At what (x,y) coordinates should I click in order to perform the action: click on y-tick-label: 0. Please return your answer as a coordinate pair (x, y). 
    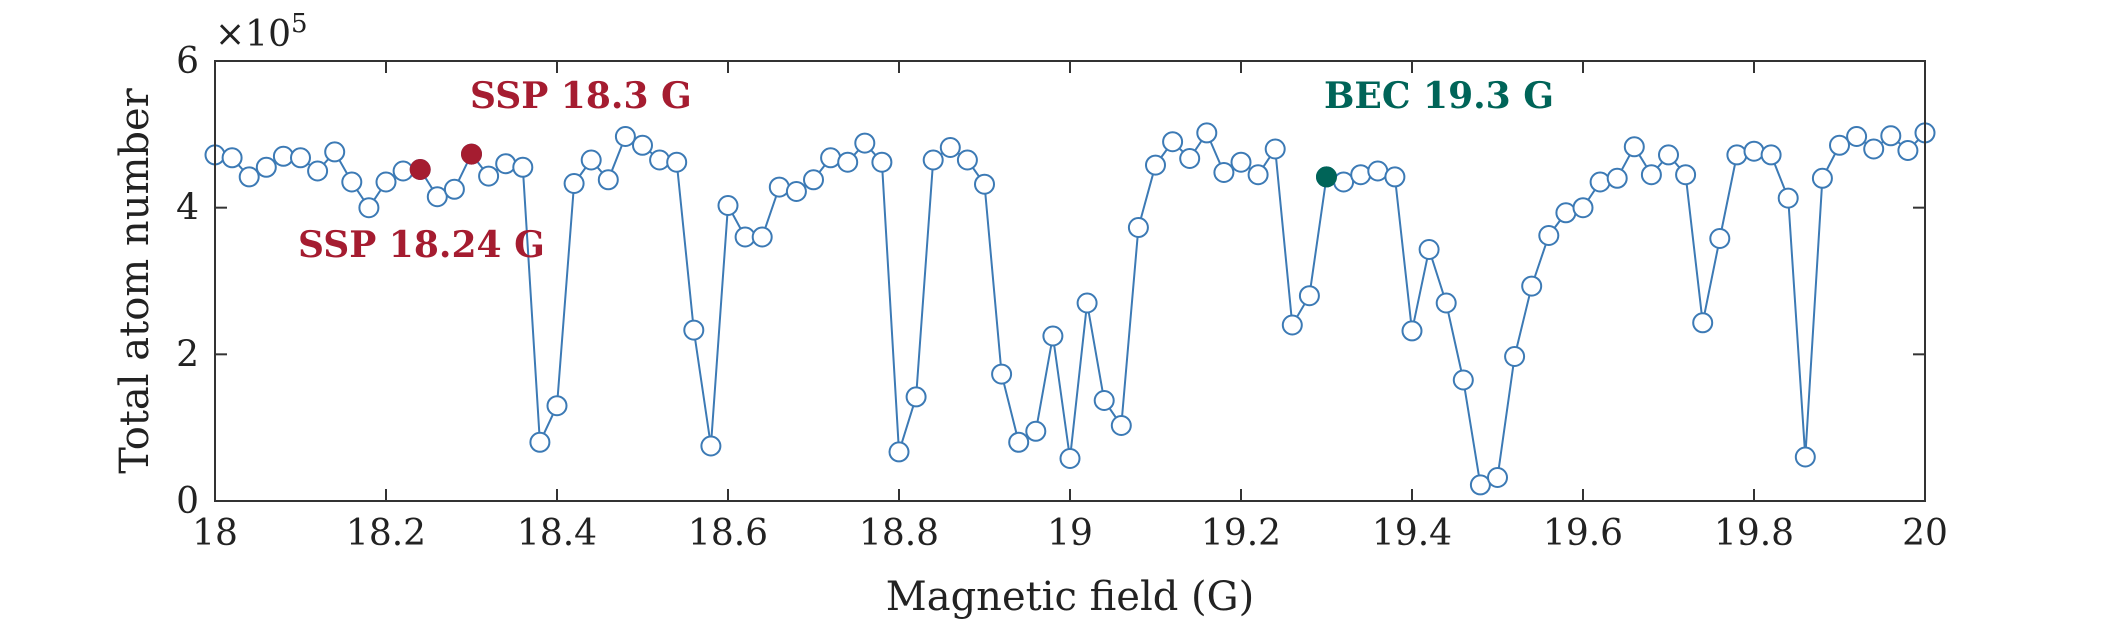
    Looking at the image, I should click on (187, 501).